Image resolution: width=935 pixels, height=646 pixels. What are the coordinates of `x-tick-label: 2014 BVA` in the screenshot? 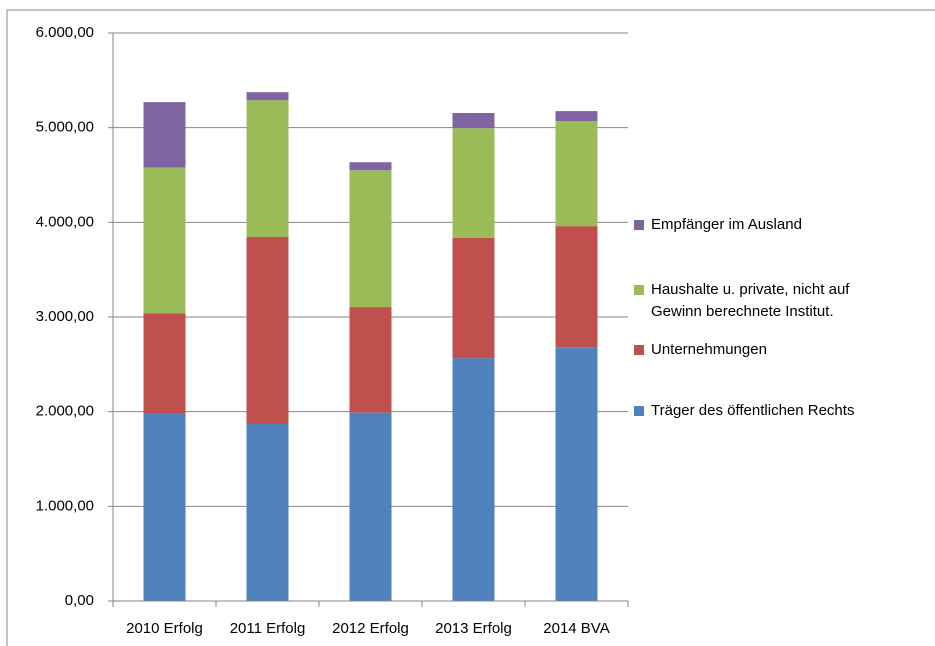 It's located at (576, 628).